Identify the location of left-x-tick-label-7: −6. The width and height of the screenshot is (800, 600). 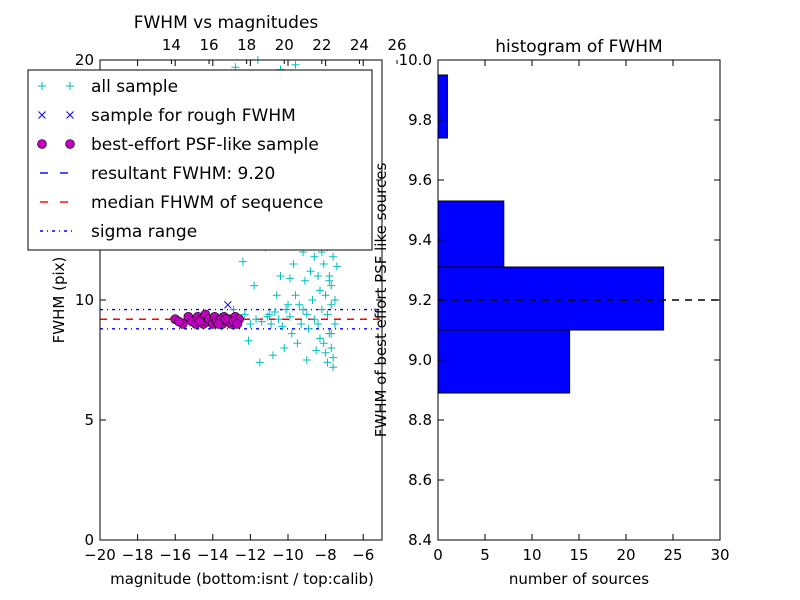
(363, 555).